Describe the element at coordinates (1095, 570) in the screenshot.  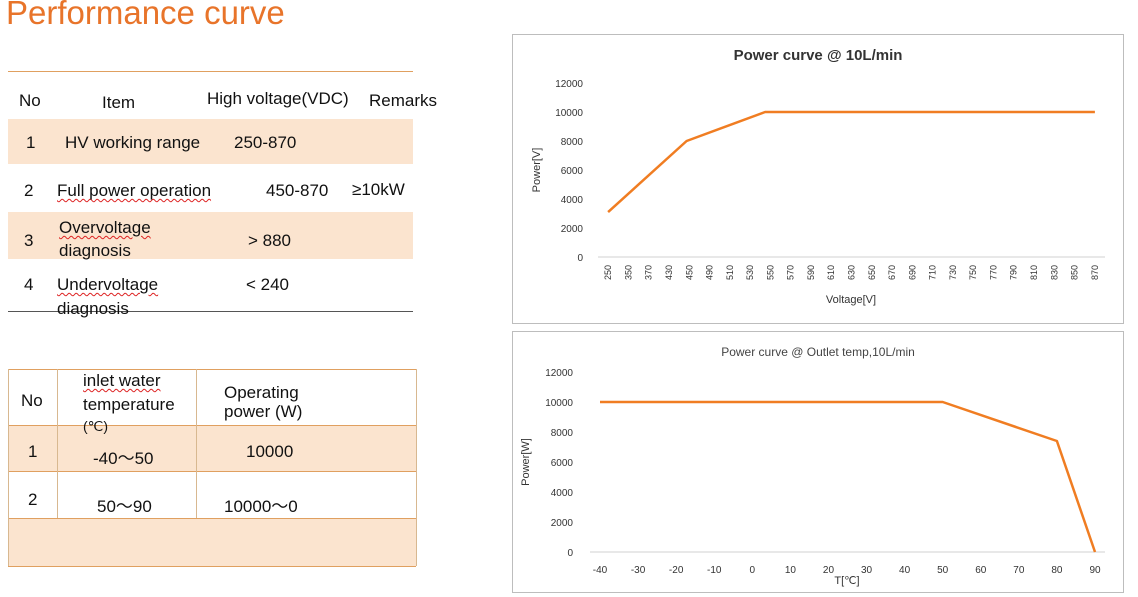
I see `x-tick-label: 90` at that location.